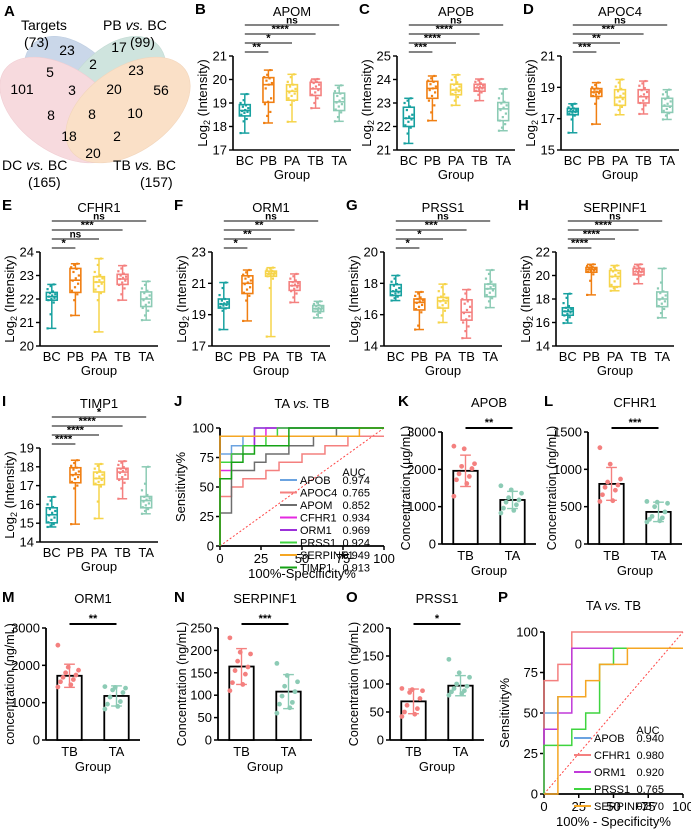  I want to click on legend-label-orm1: ORM1, so click(610, 773).